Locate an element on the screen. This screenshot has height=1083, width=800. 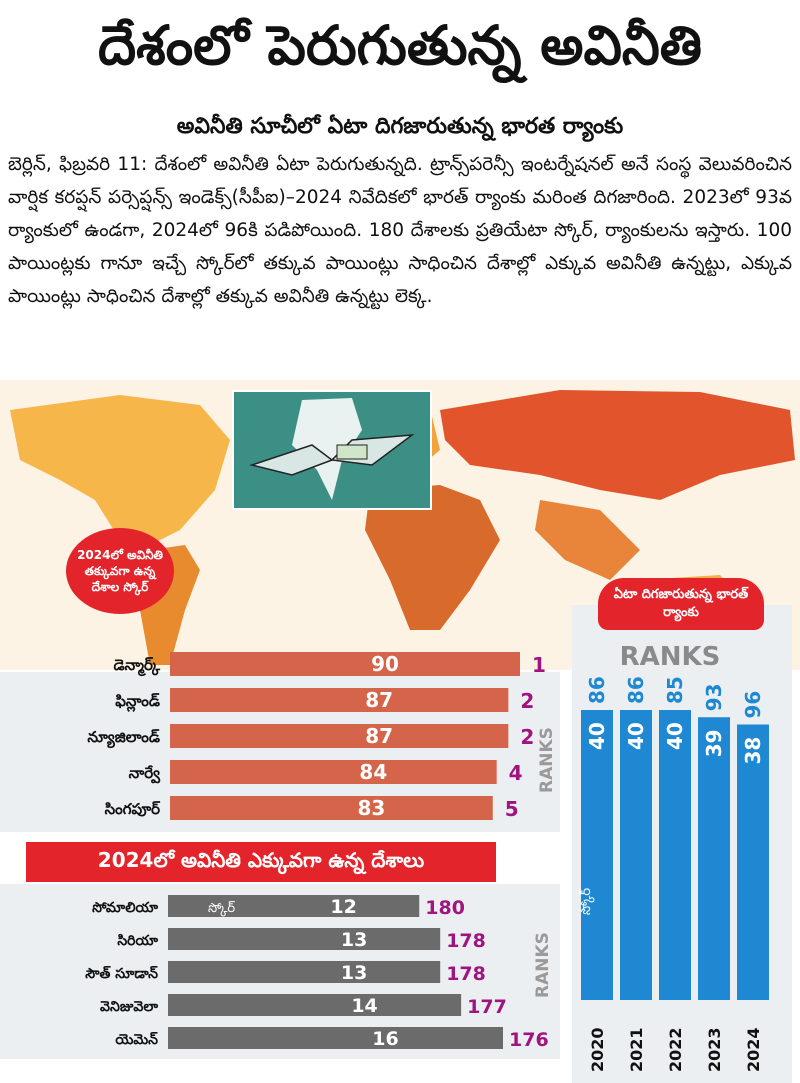
low-rank-label: 1 is located at coordinates (539, 665).